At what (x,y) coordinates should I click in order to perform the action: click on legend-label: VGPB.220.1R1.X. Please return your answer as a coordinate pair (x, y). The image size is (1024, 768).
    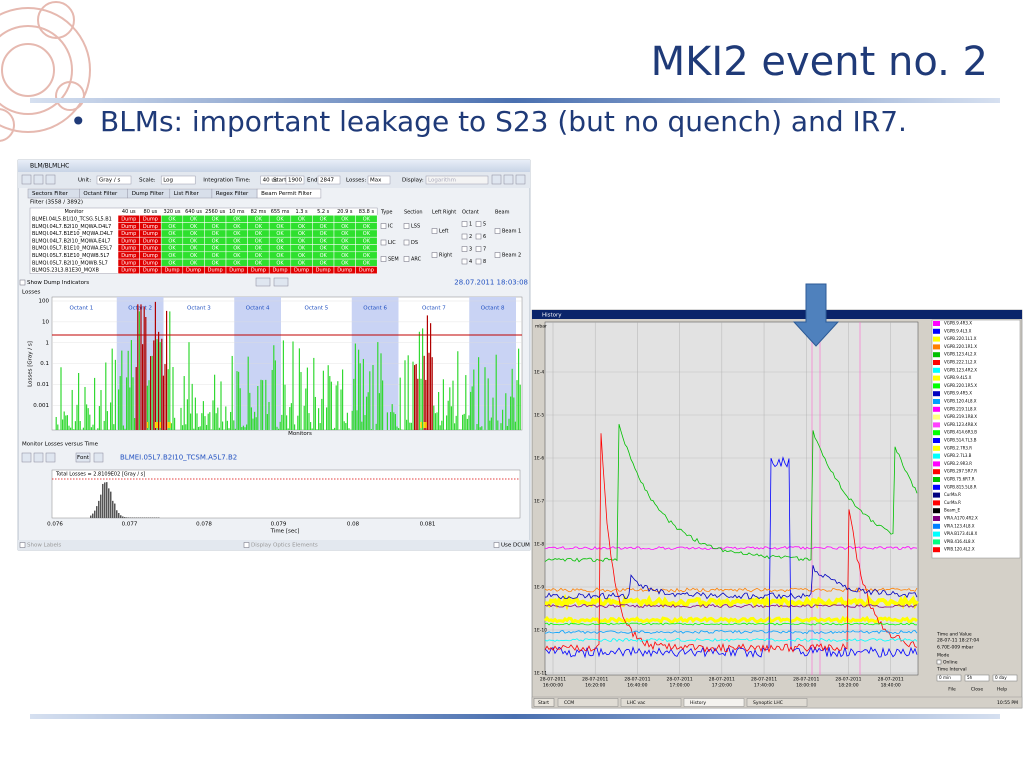
    Looking at the image, I should click on (960, 346).